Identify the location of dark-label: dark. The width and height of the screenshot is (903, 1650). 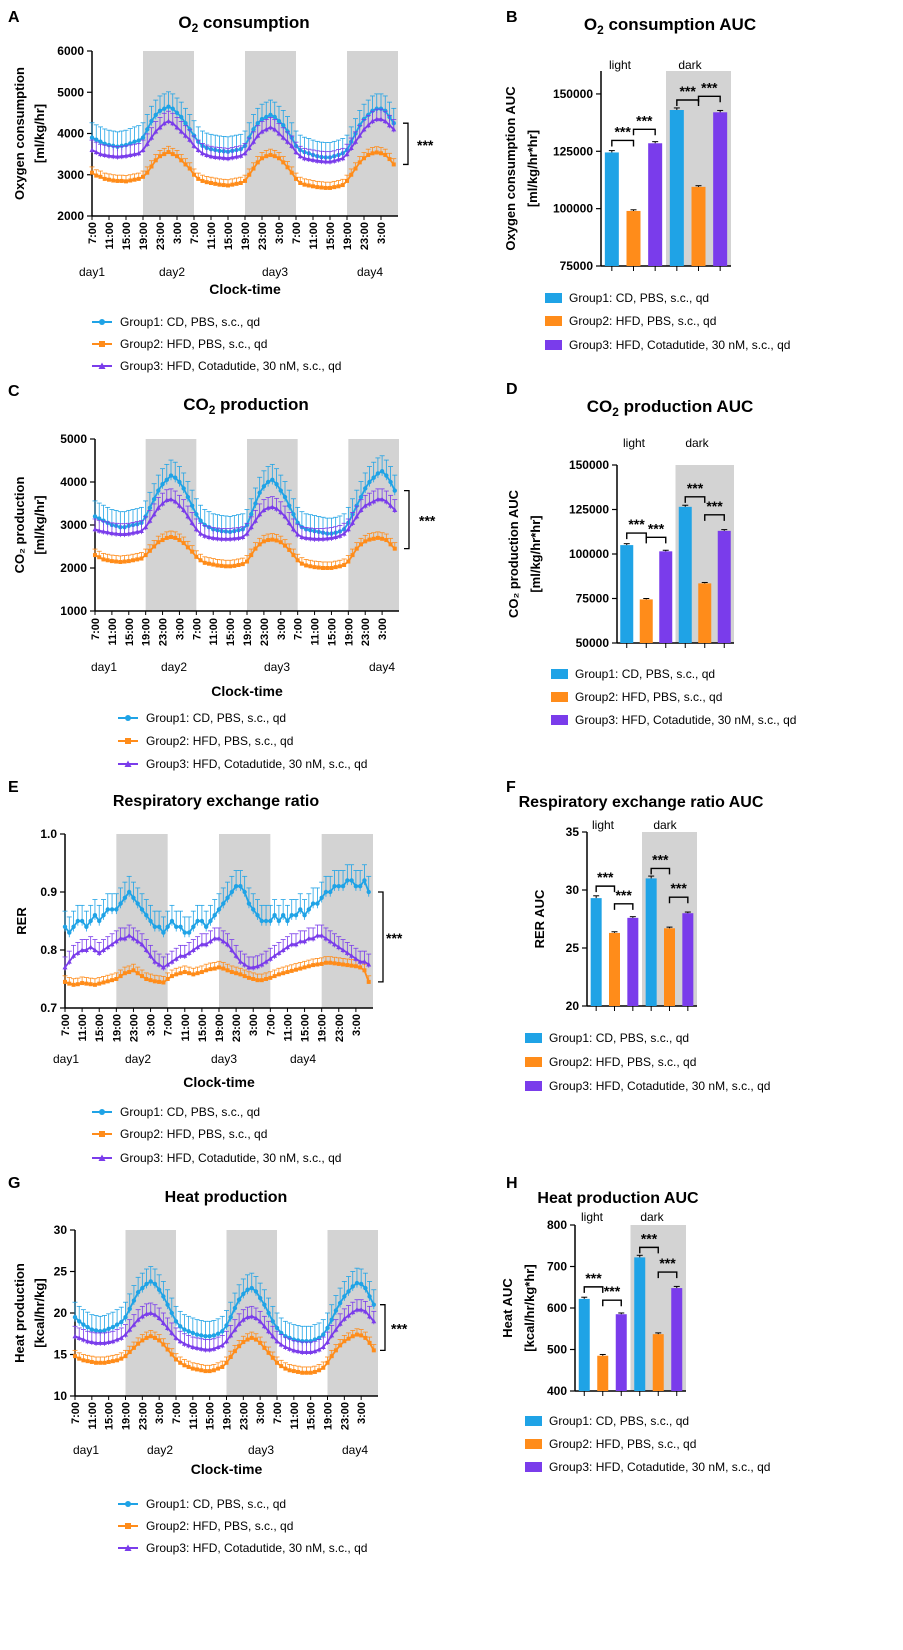
(652, 1217).